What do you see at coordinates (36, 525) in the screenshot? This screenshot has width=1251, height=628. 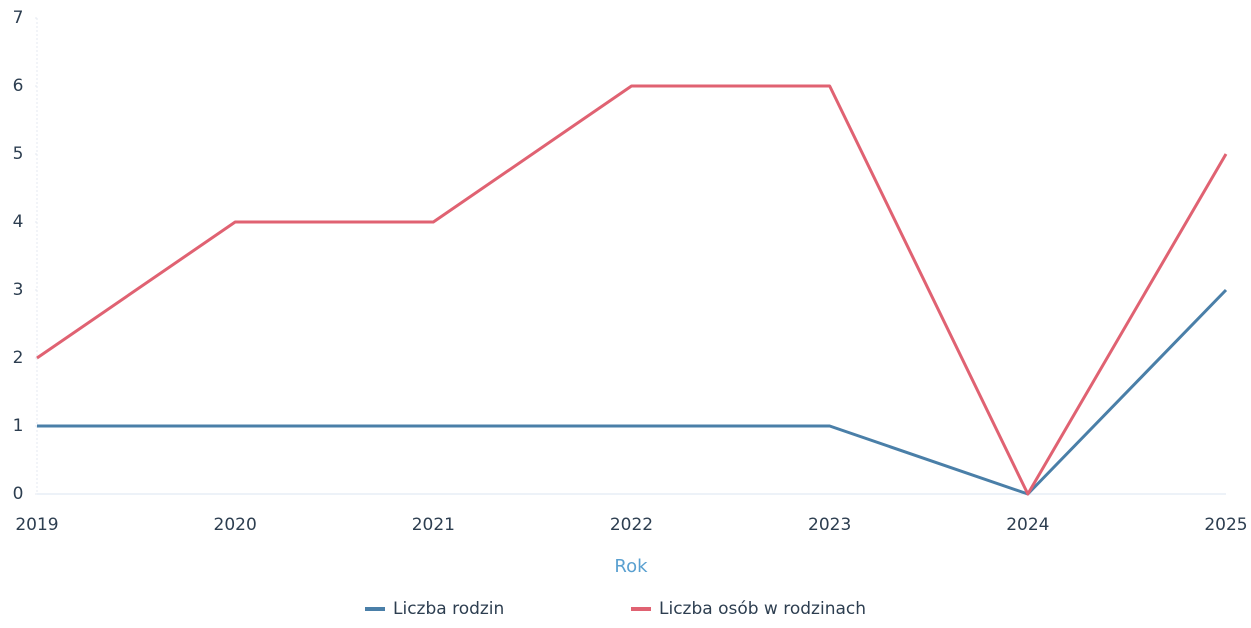 I see `x-tick-label: 2019` at bounding box center [36, 525].